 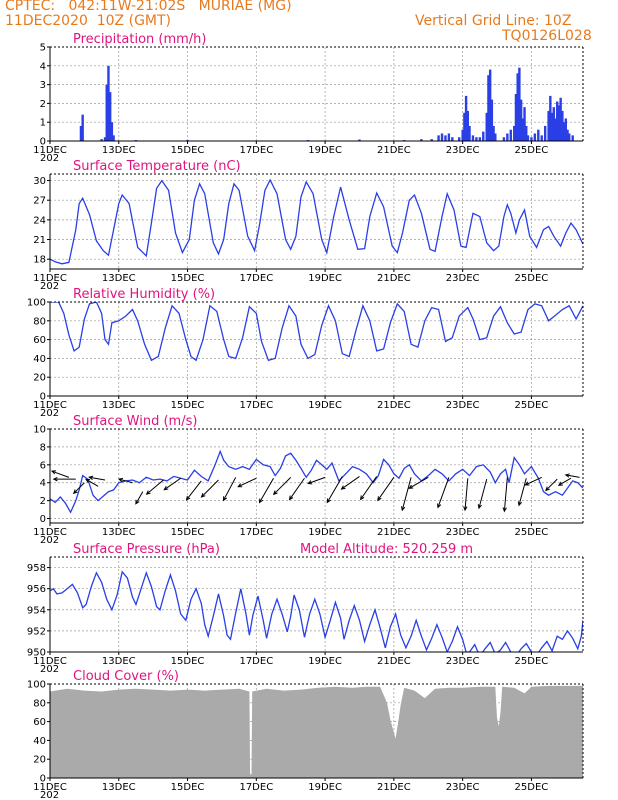 I want to click on y-tick-label: 27, so click(x=39, y=201).